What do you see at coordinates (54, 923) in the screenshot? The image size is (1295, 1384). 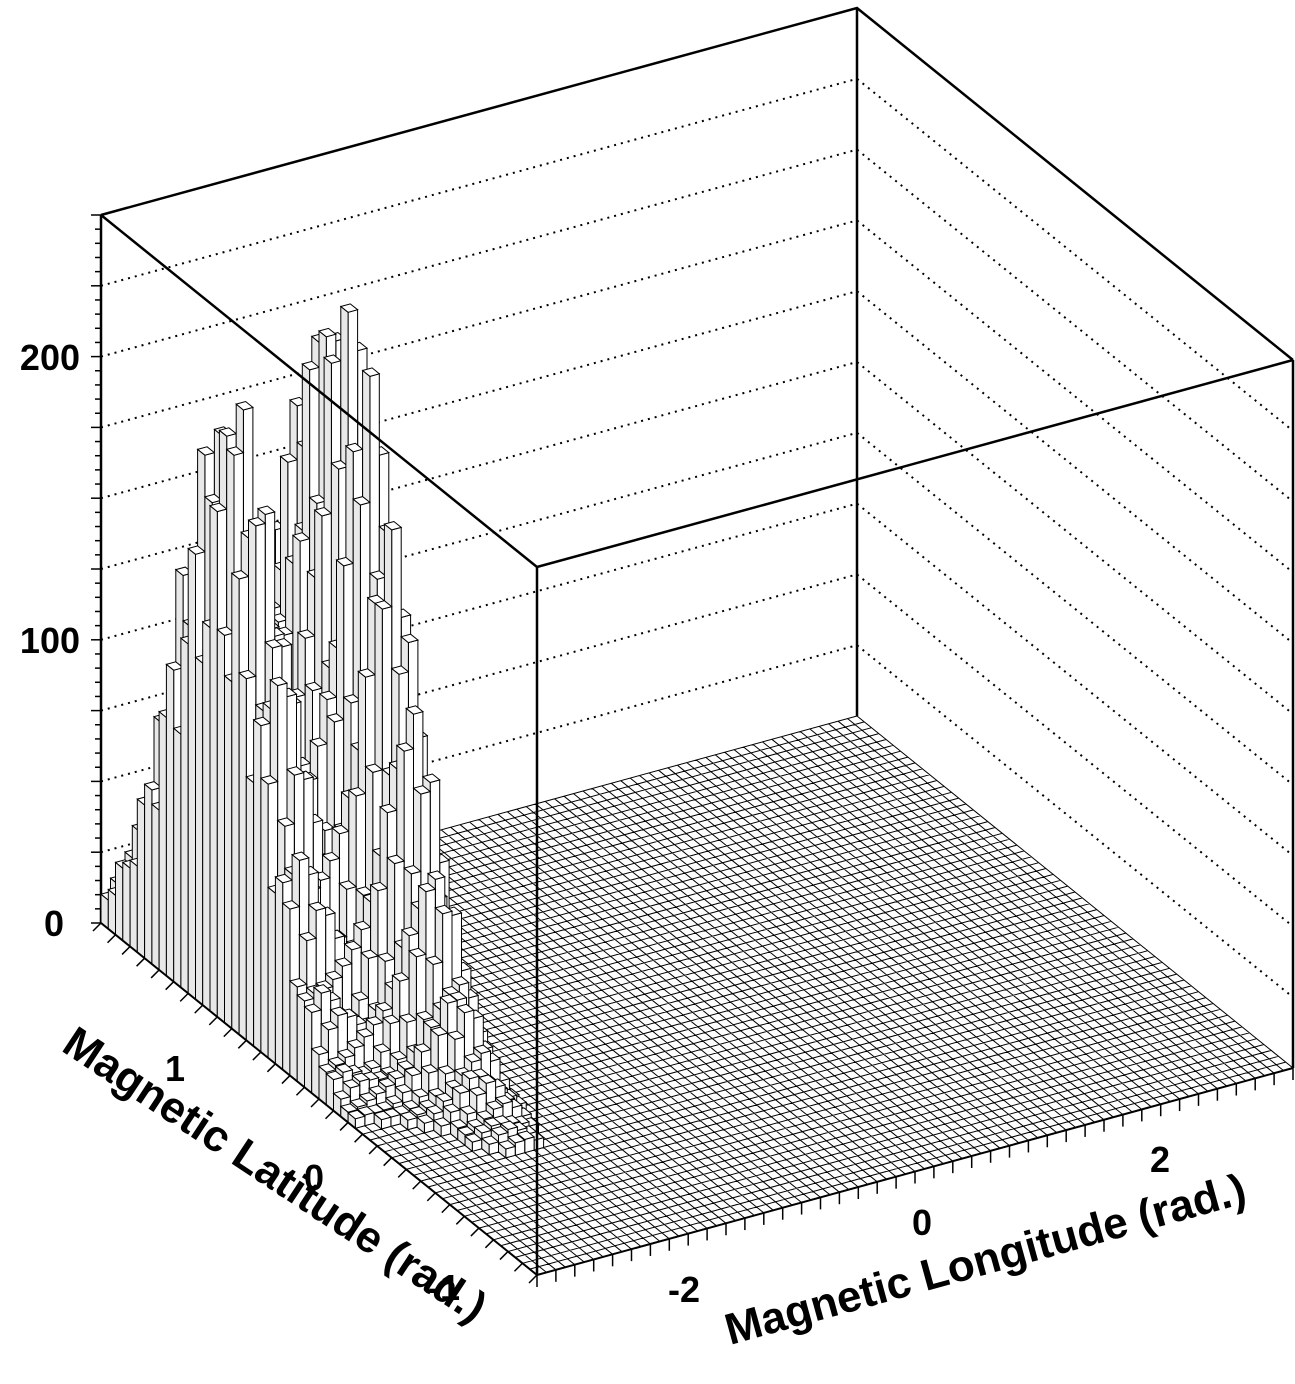 I see `z-tick-label-0: 0` at bounding box center [54, 923].